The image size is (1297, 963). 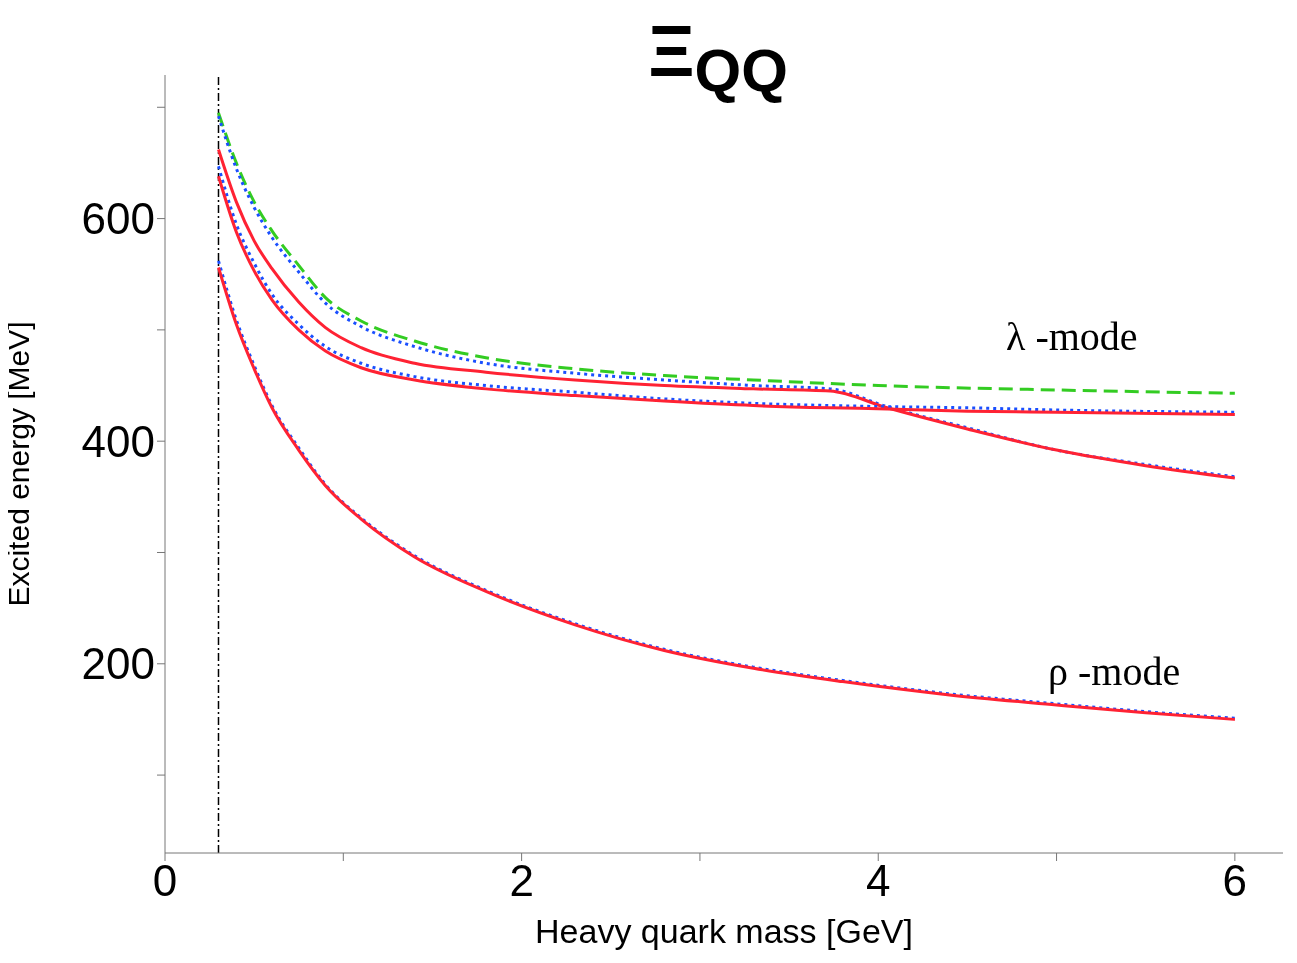 What do you see at coordinates (724, 931) in the screenshot?
I see `x-axis-title: Heavy quark mass [GeV]` at bounding box center [724, 931].